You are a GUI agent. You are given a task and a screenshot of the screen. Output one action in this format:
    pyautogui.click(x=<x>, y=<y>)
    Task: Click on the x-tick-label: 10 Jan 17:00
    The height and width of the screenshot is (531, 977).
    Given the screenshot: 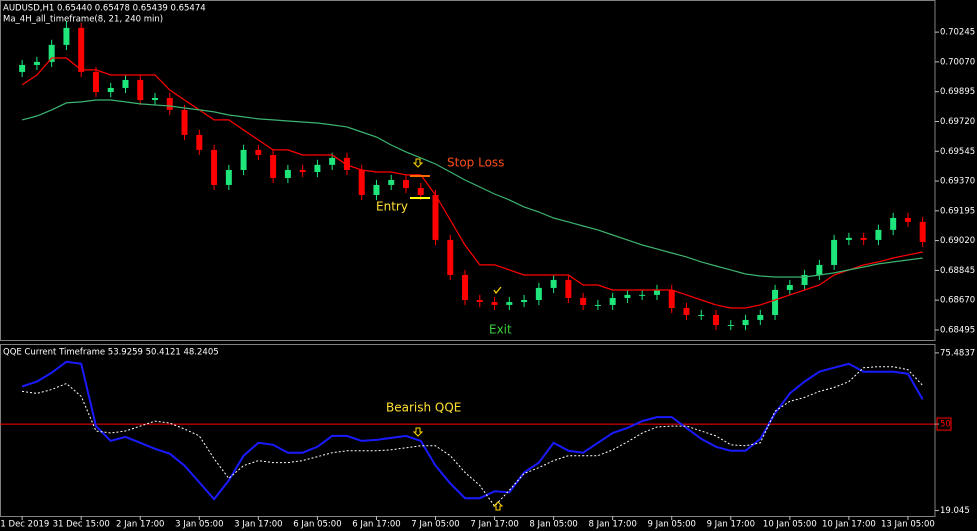 What is the action you would take?
    pyautogui.click(x=849, y=525)
    